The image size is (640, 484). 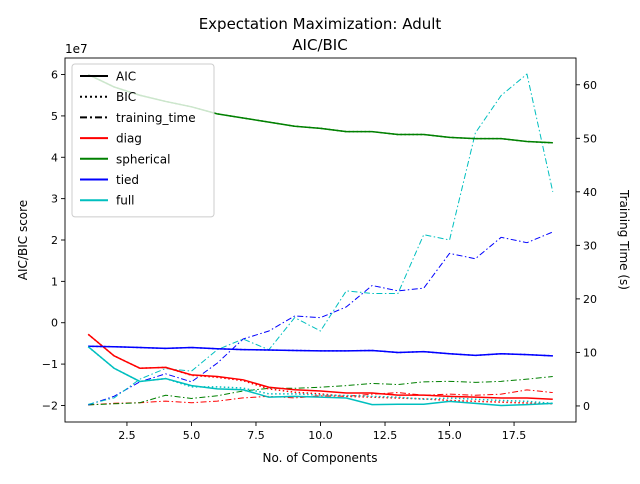 What do you see at coordinates (129, 139) in the screenshot?
I see `legend-label-diag: diag` at bounding box center [129, 139].